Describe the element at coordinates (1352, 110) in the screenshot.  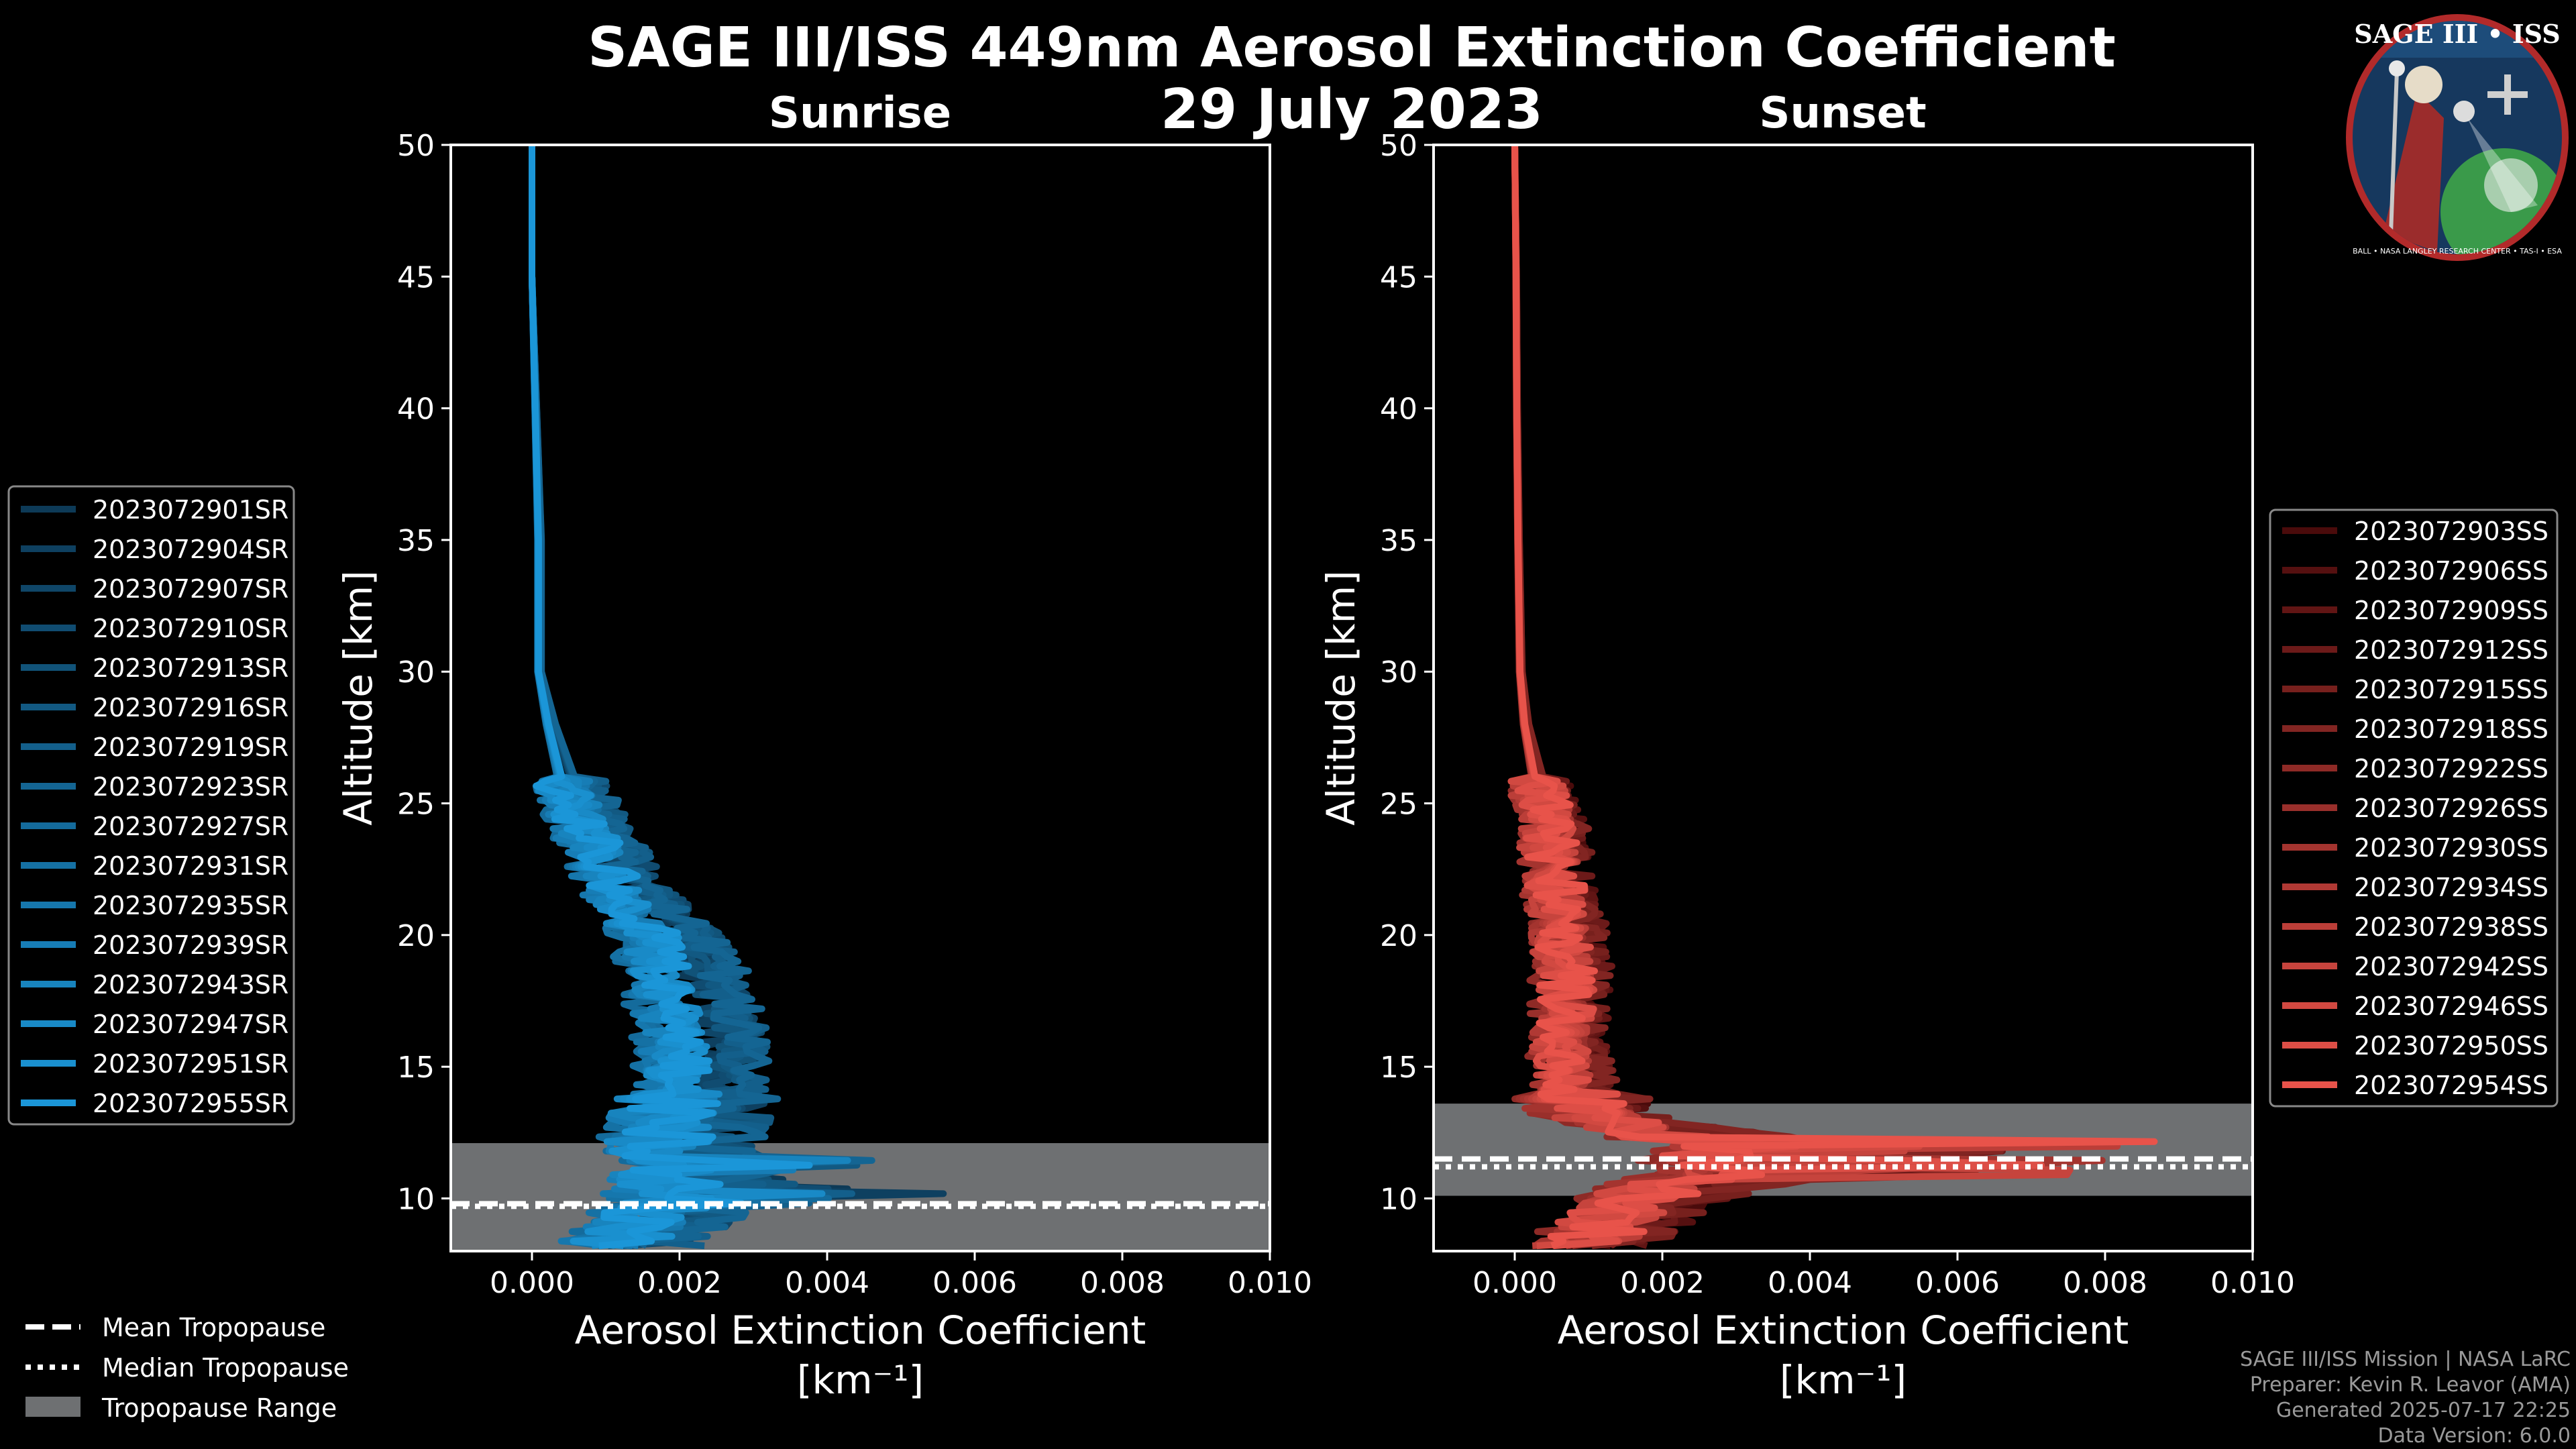
I see `figure-date: 29 July 2023` at that location.